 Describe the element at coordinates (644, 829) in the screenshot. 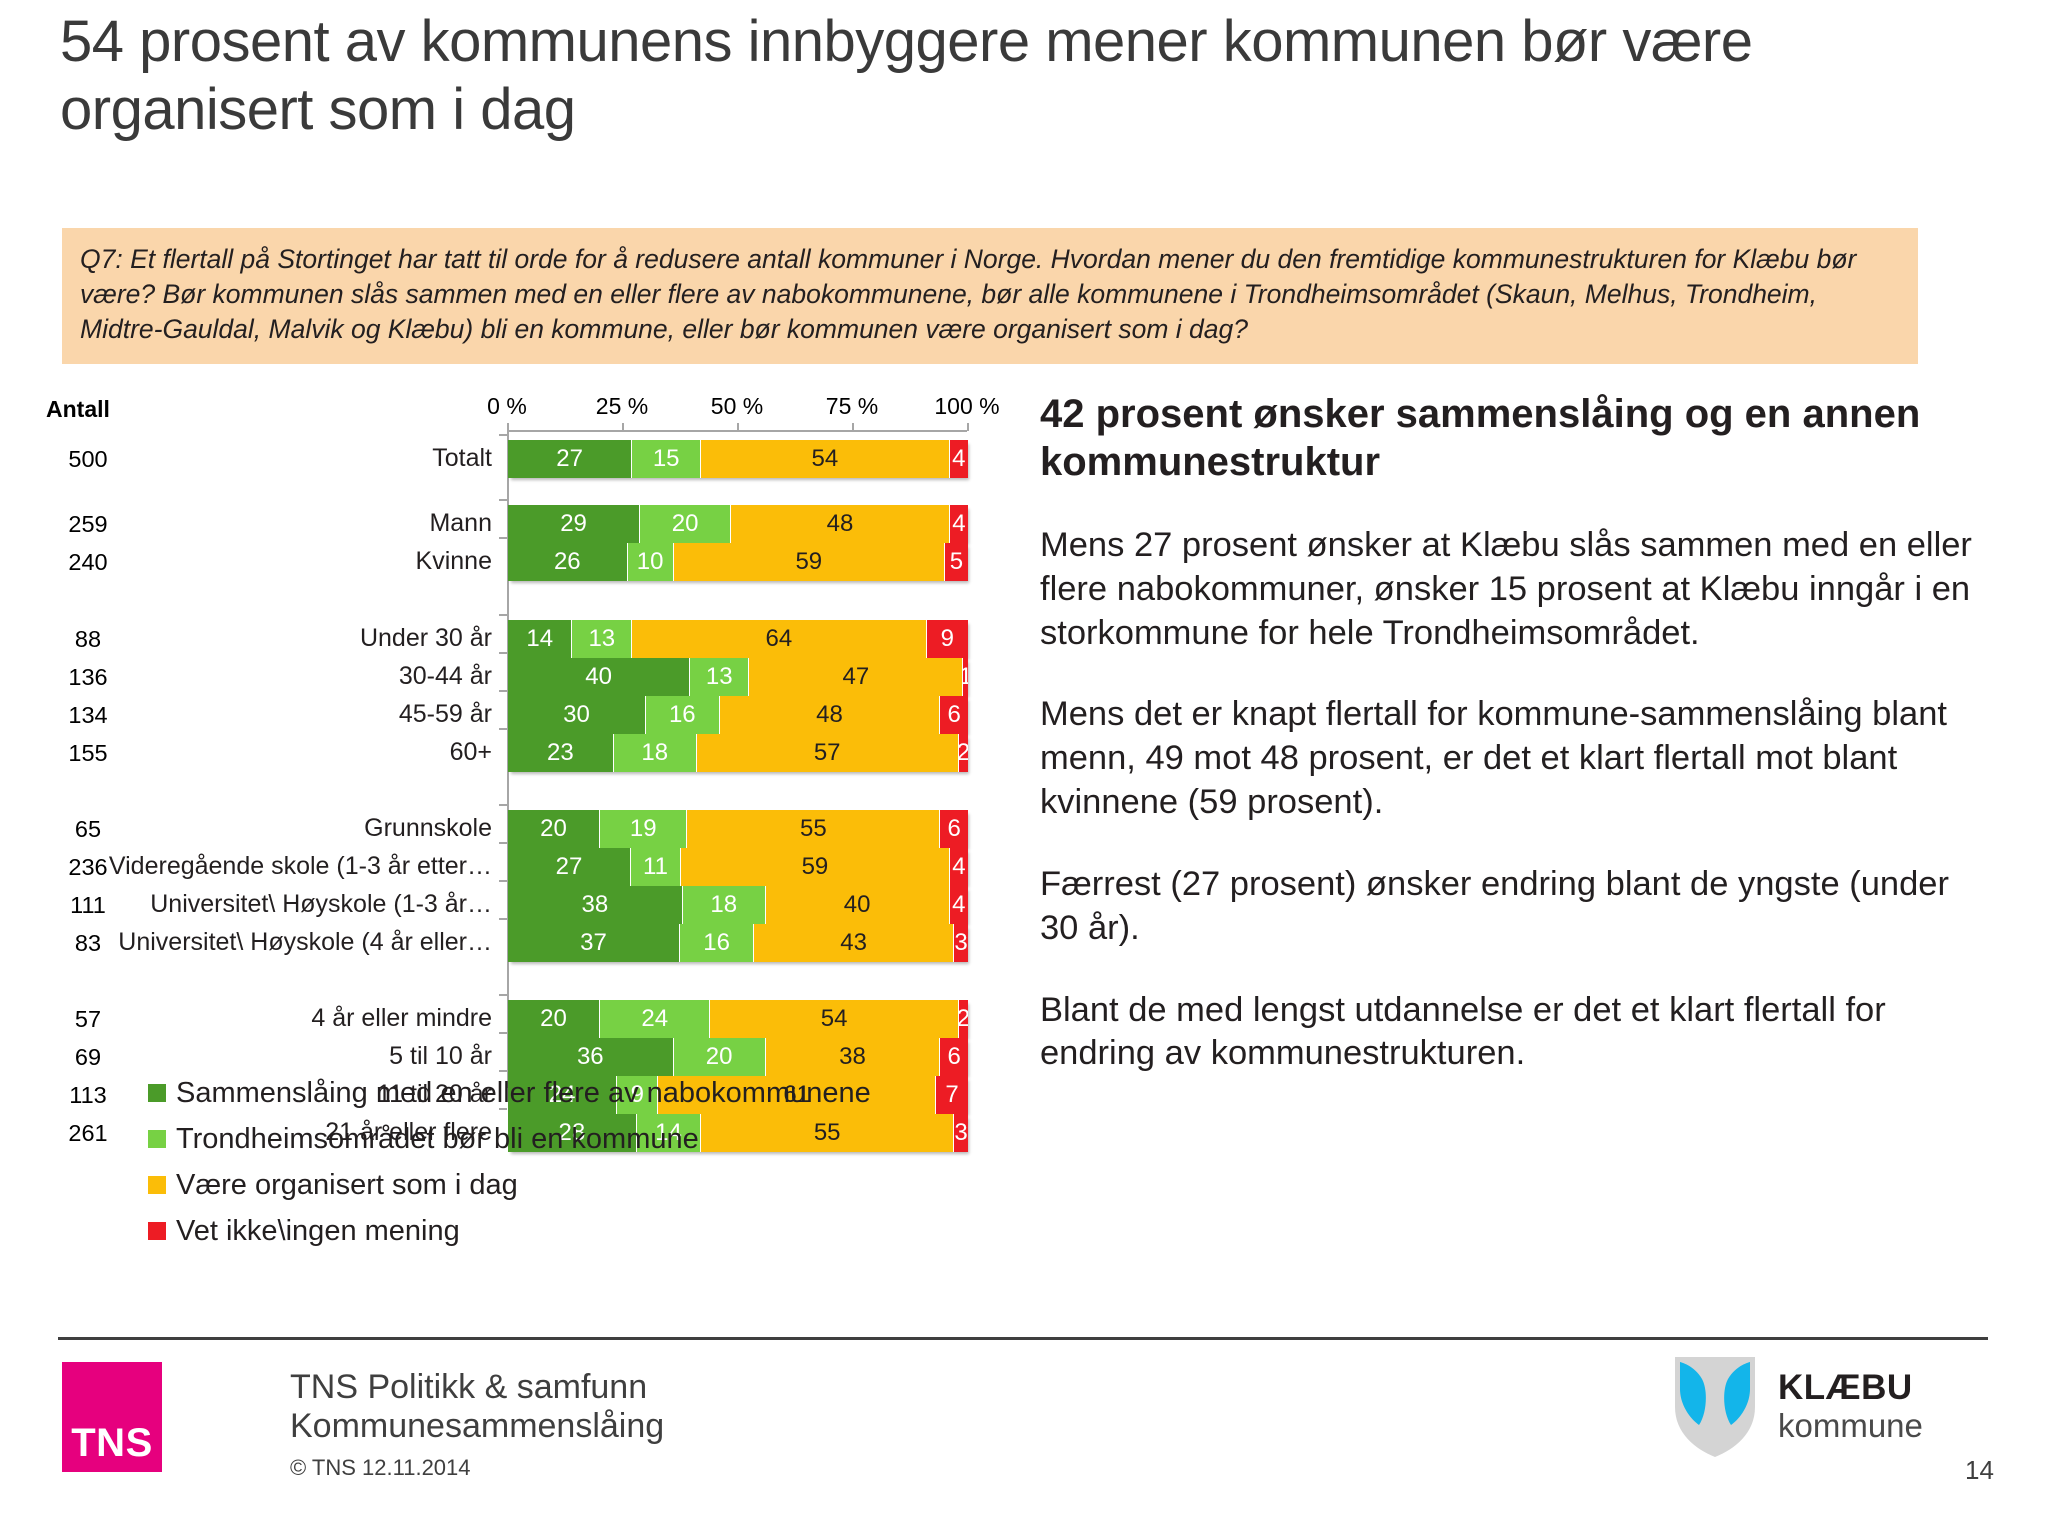

I see `bar-segment: 19` at that location.